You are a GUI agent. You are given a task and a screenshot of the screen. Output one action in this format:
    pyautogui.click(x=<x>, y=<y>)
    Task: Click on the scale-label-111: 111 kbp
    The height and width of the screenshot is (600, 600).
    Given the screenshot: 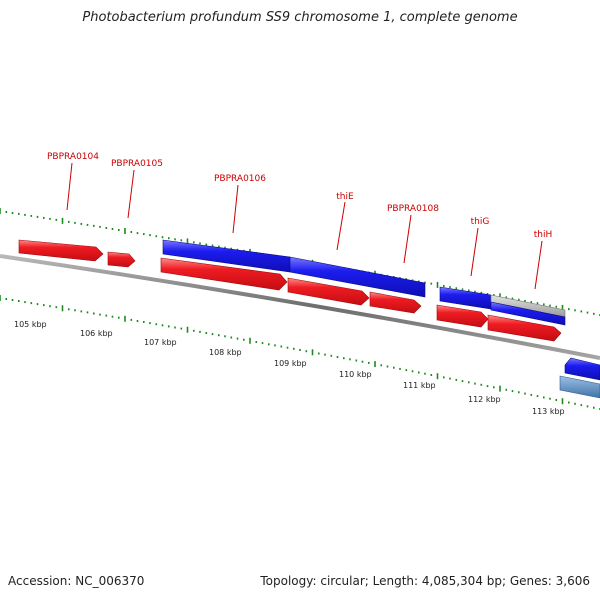 What is the action you would take?
    pyautogui.click(x=419, y=385)
    